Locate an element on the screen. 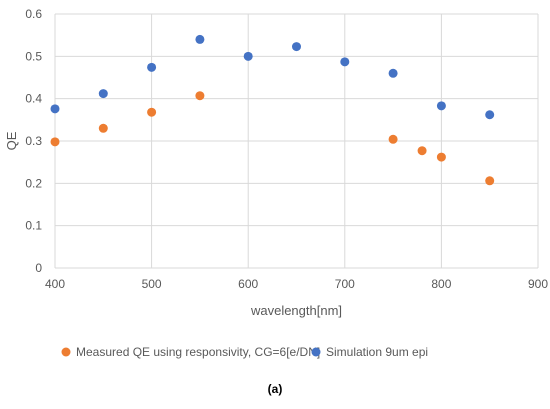  y-tick-label: 0.6 is located at coordinates (33, 14).